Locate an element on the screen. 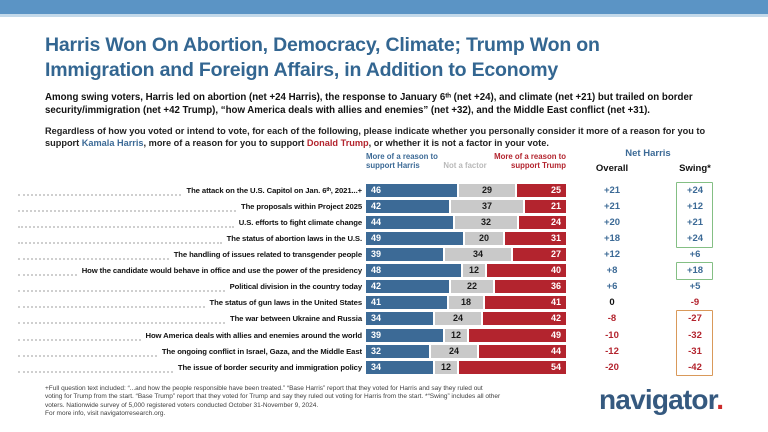 The image size is (768, 432). bar-trump: 27 is located at coordinates (539, 255).